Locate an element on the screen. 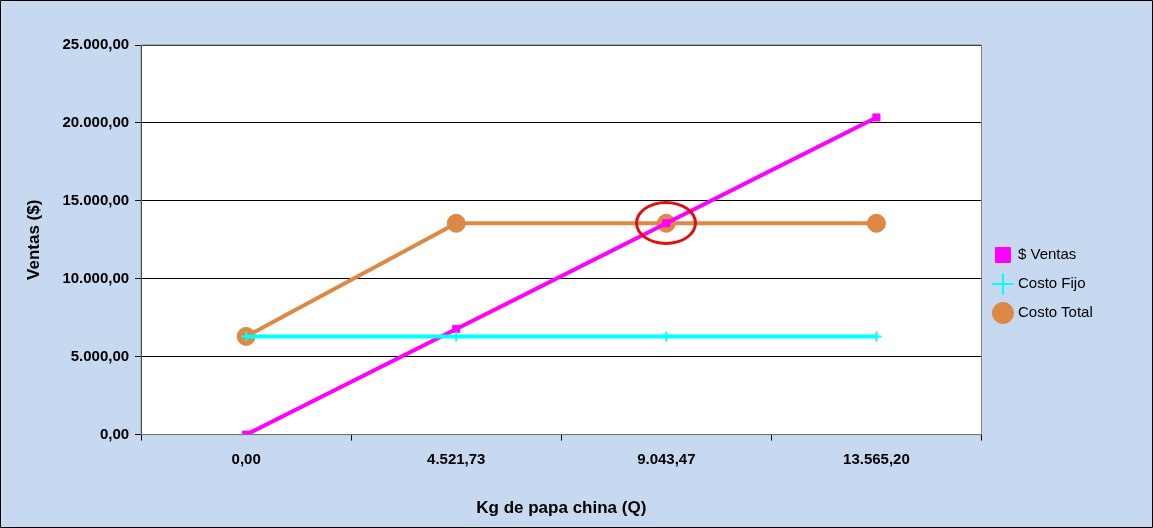  x-tick-label: 4.521,73 is located at coordinates (456, 458).